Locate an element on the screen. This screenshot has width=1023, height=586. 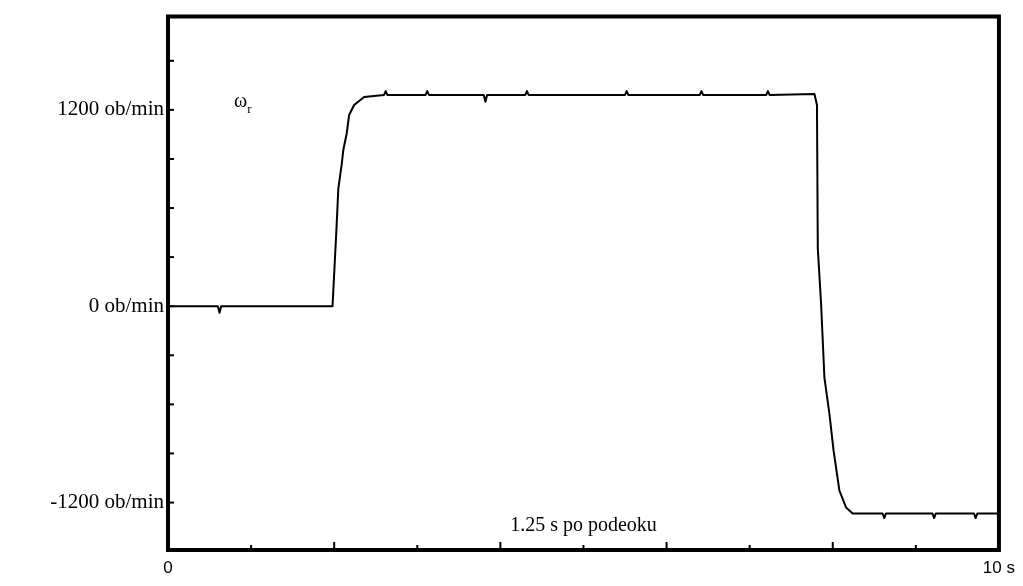
y-tick-label: -1200 ob/min is located at coordinates (107, 501).